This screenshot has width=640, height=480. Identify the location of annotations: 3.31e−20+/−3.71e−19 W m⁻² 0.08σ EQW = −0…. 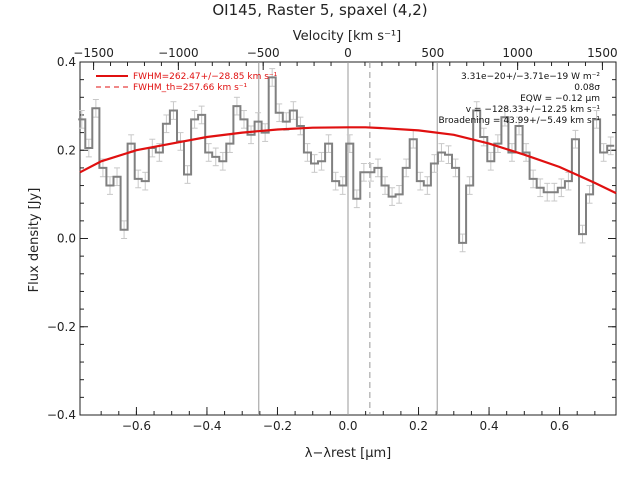
(520, 99).